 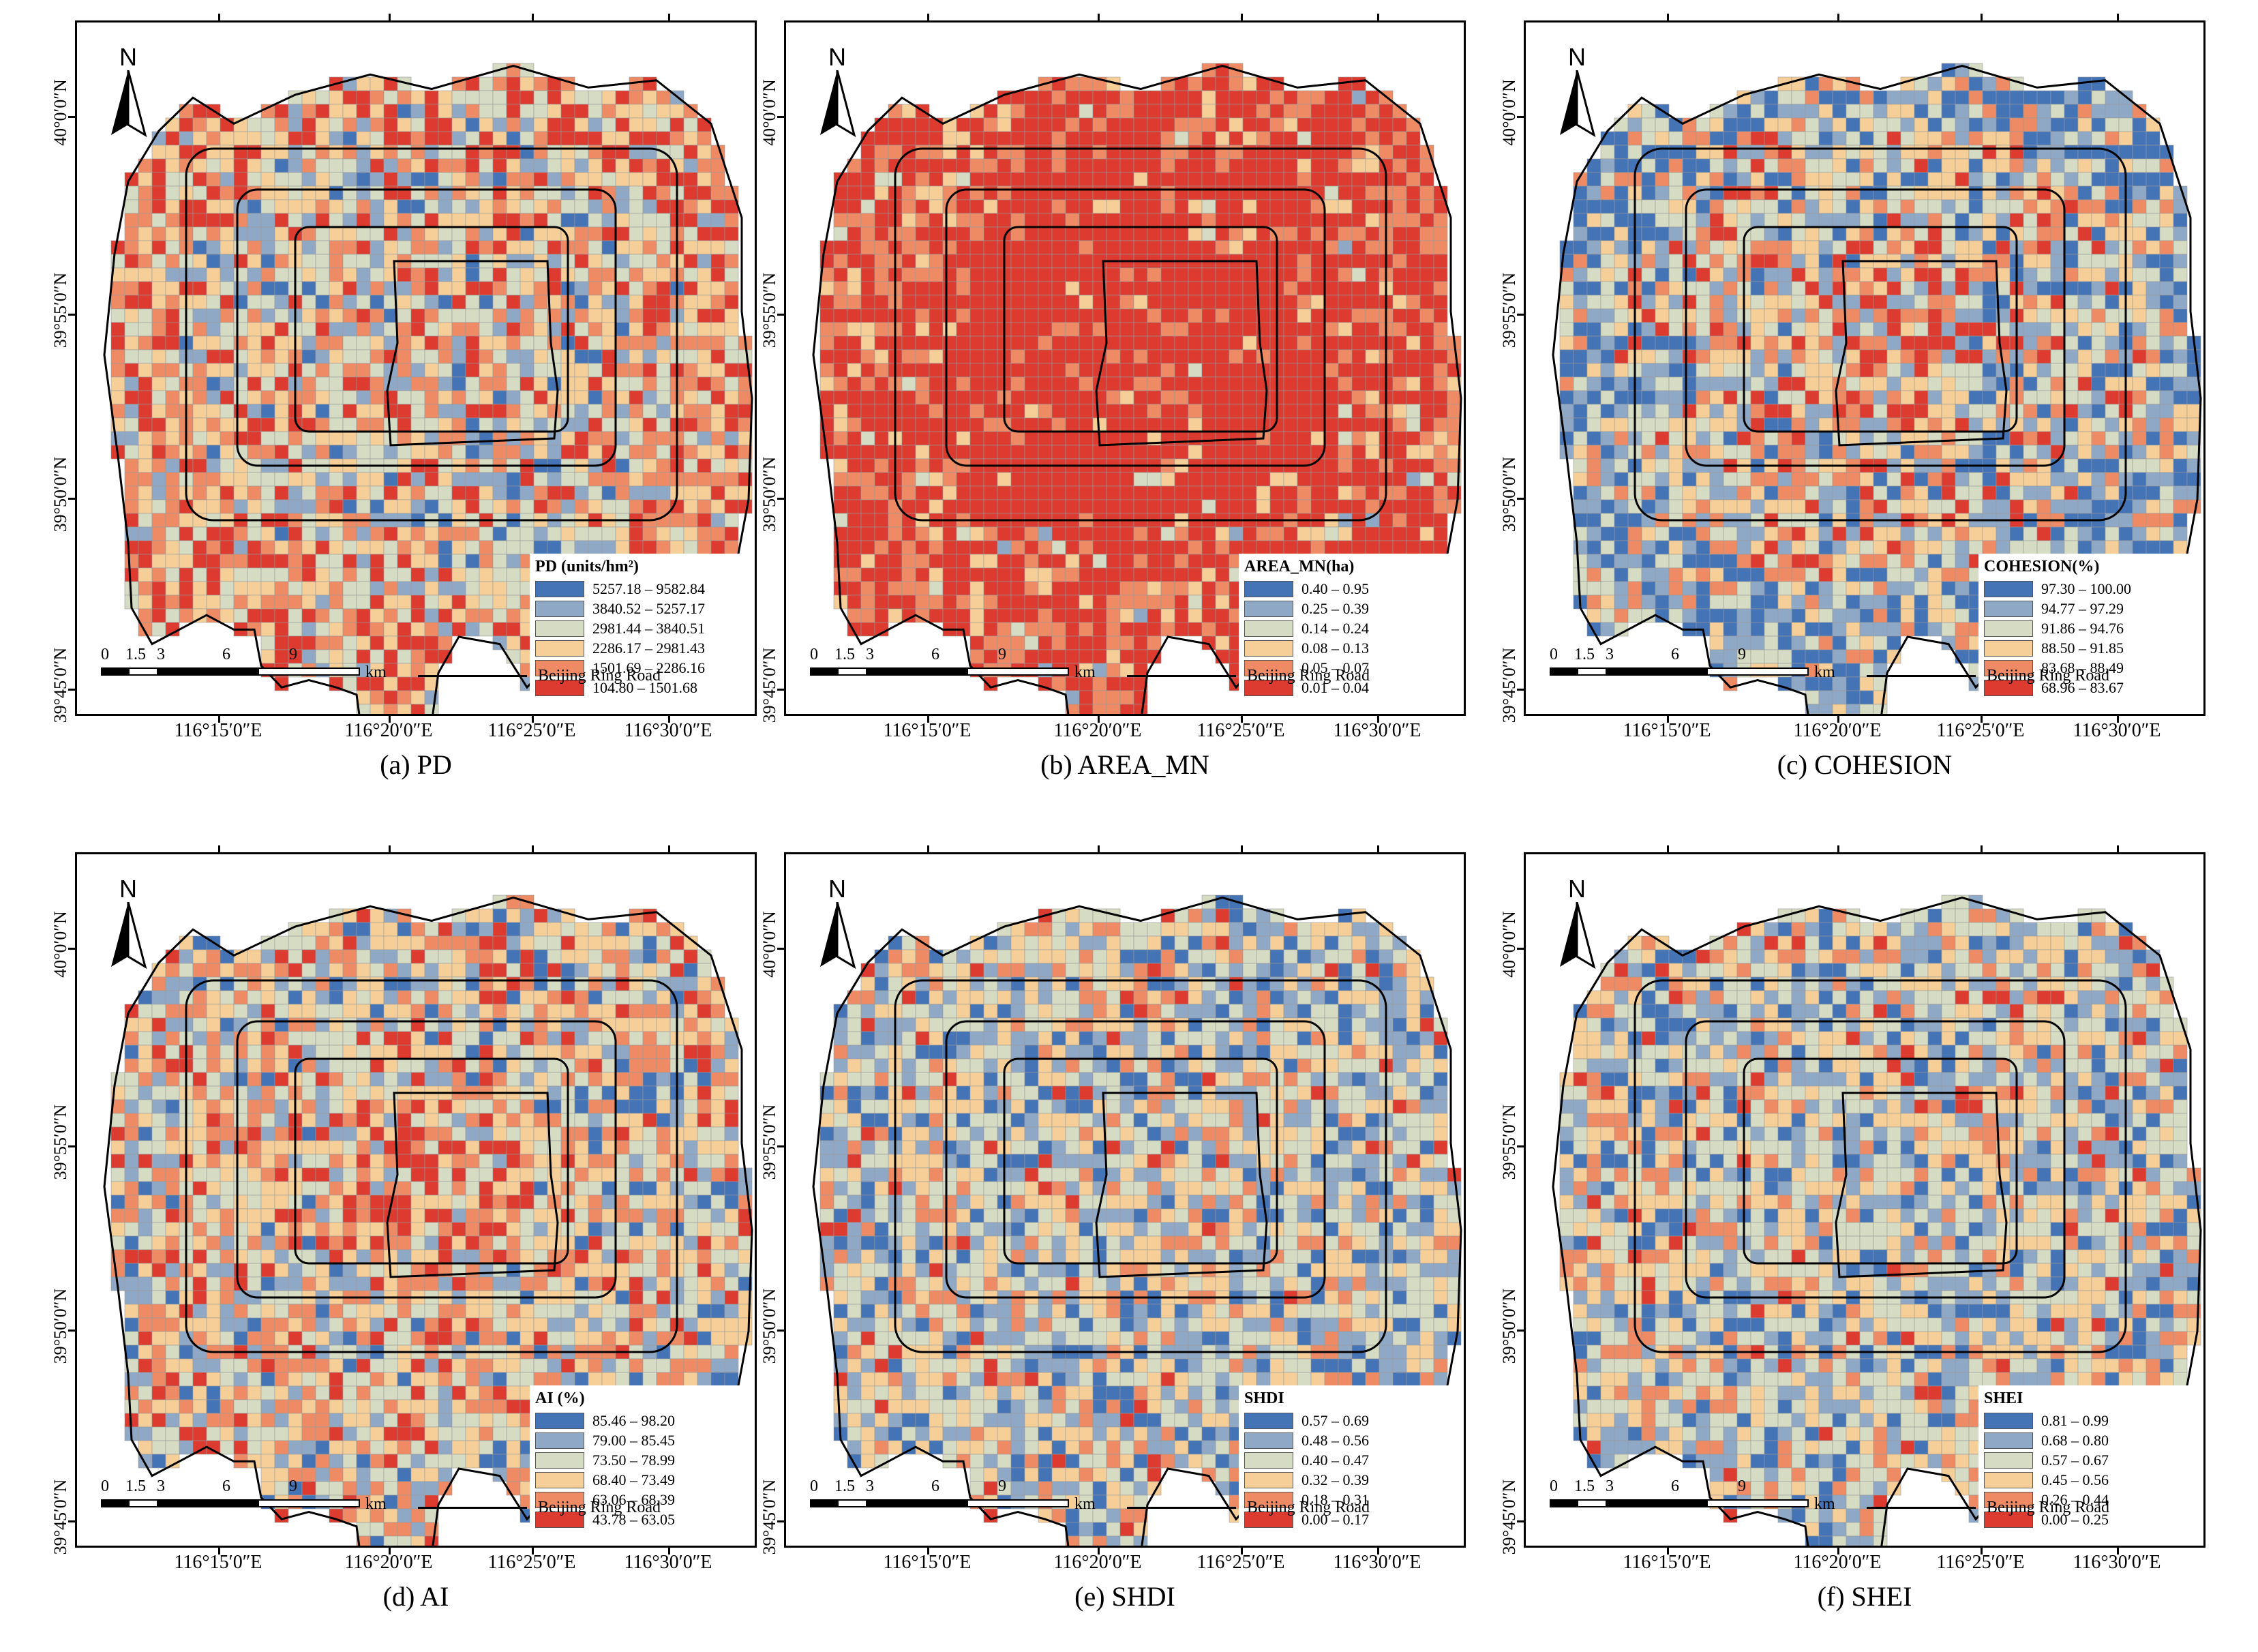 I want to click on legend-swatch, so click(x=1268, y=648).